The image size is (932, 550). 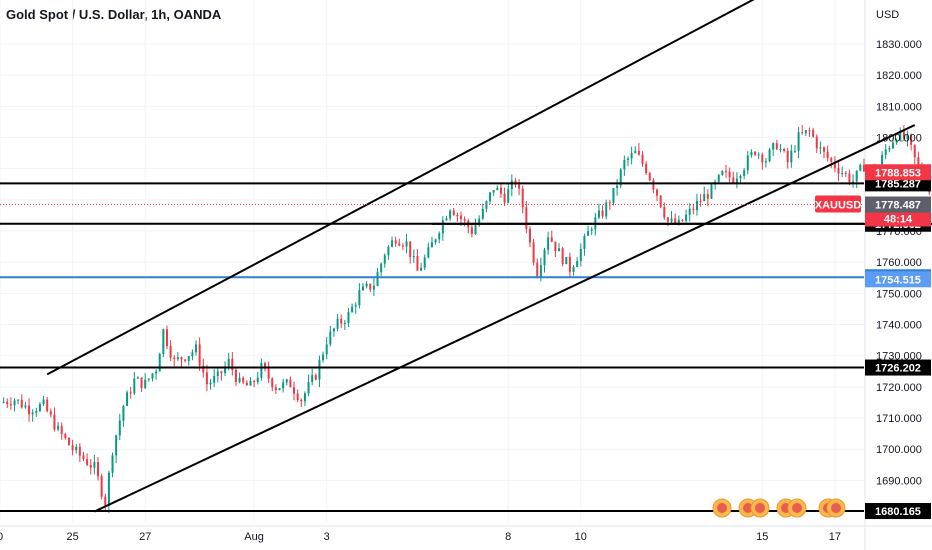 What do you see at coordinates (254, 537) in the screenshot?
I see `x-tick-label: Aug` at bounding box center [254, 537].